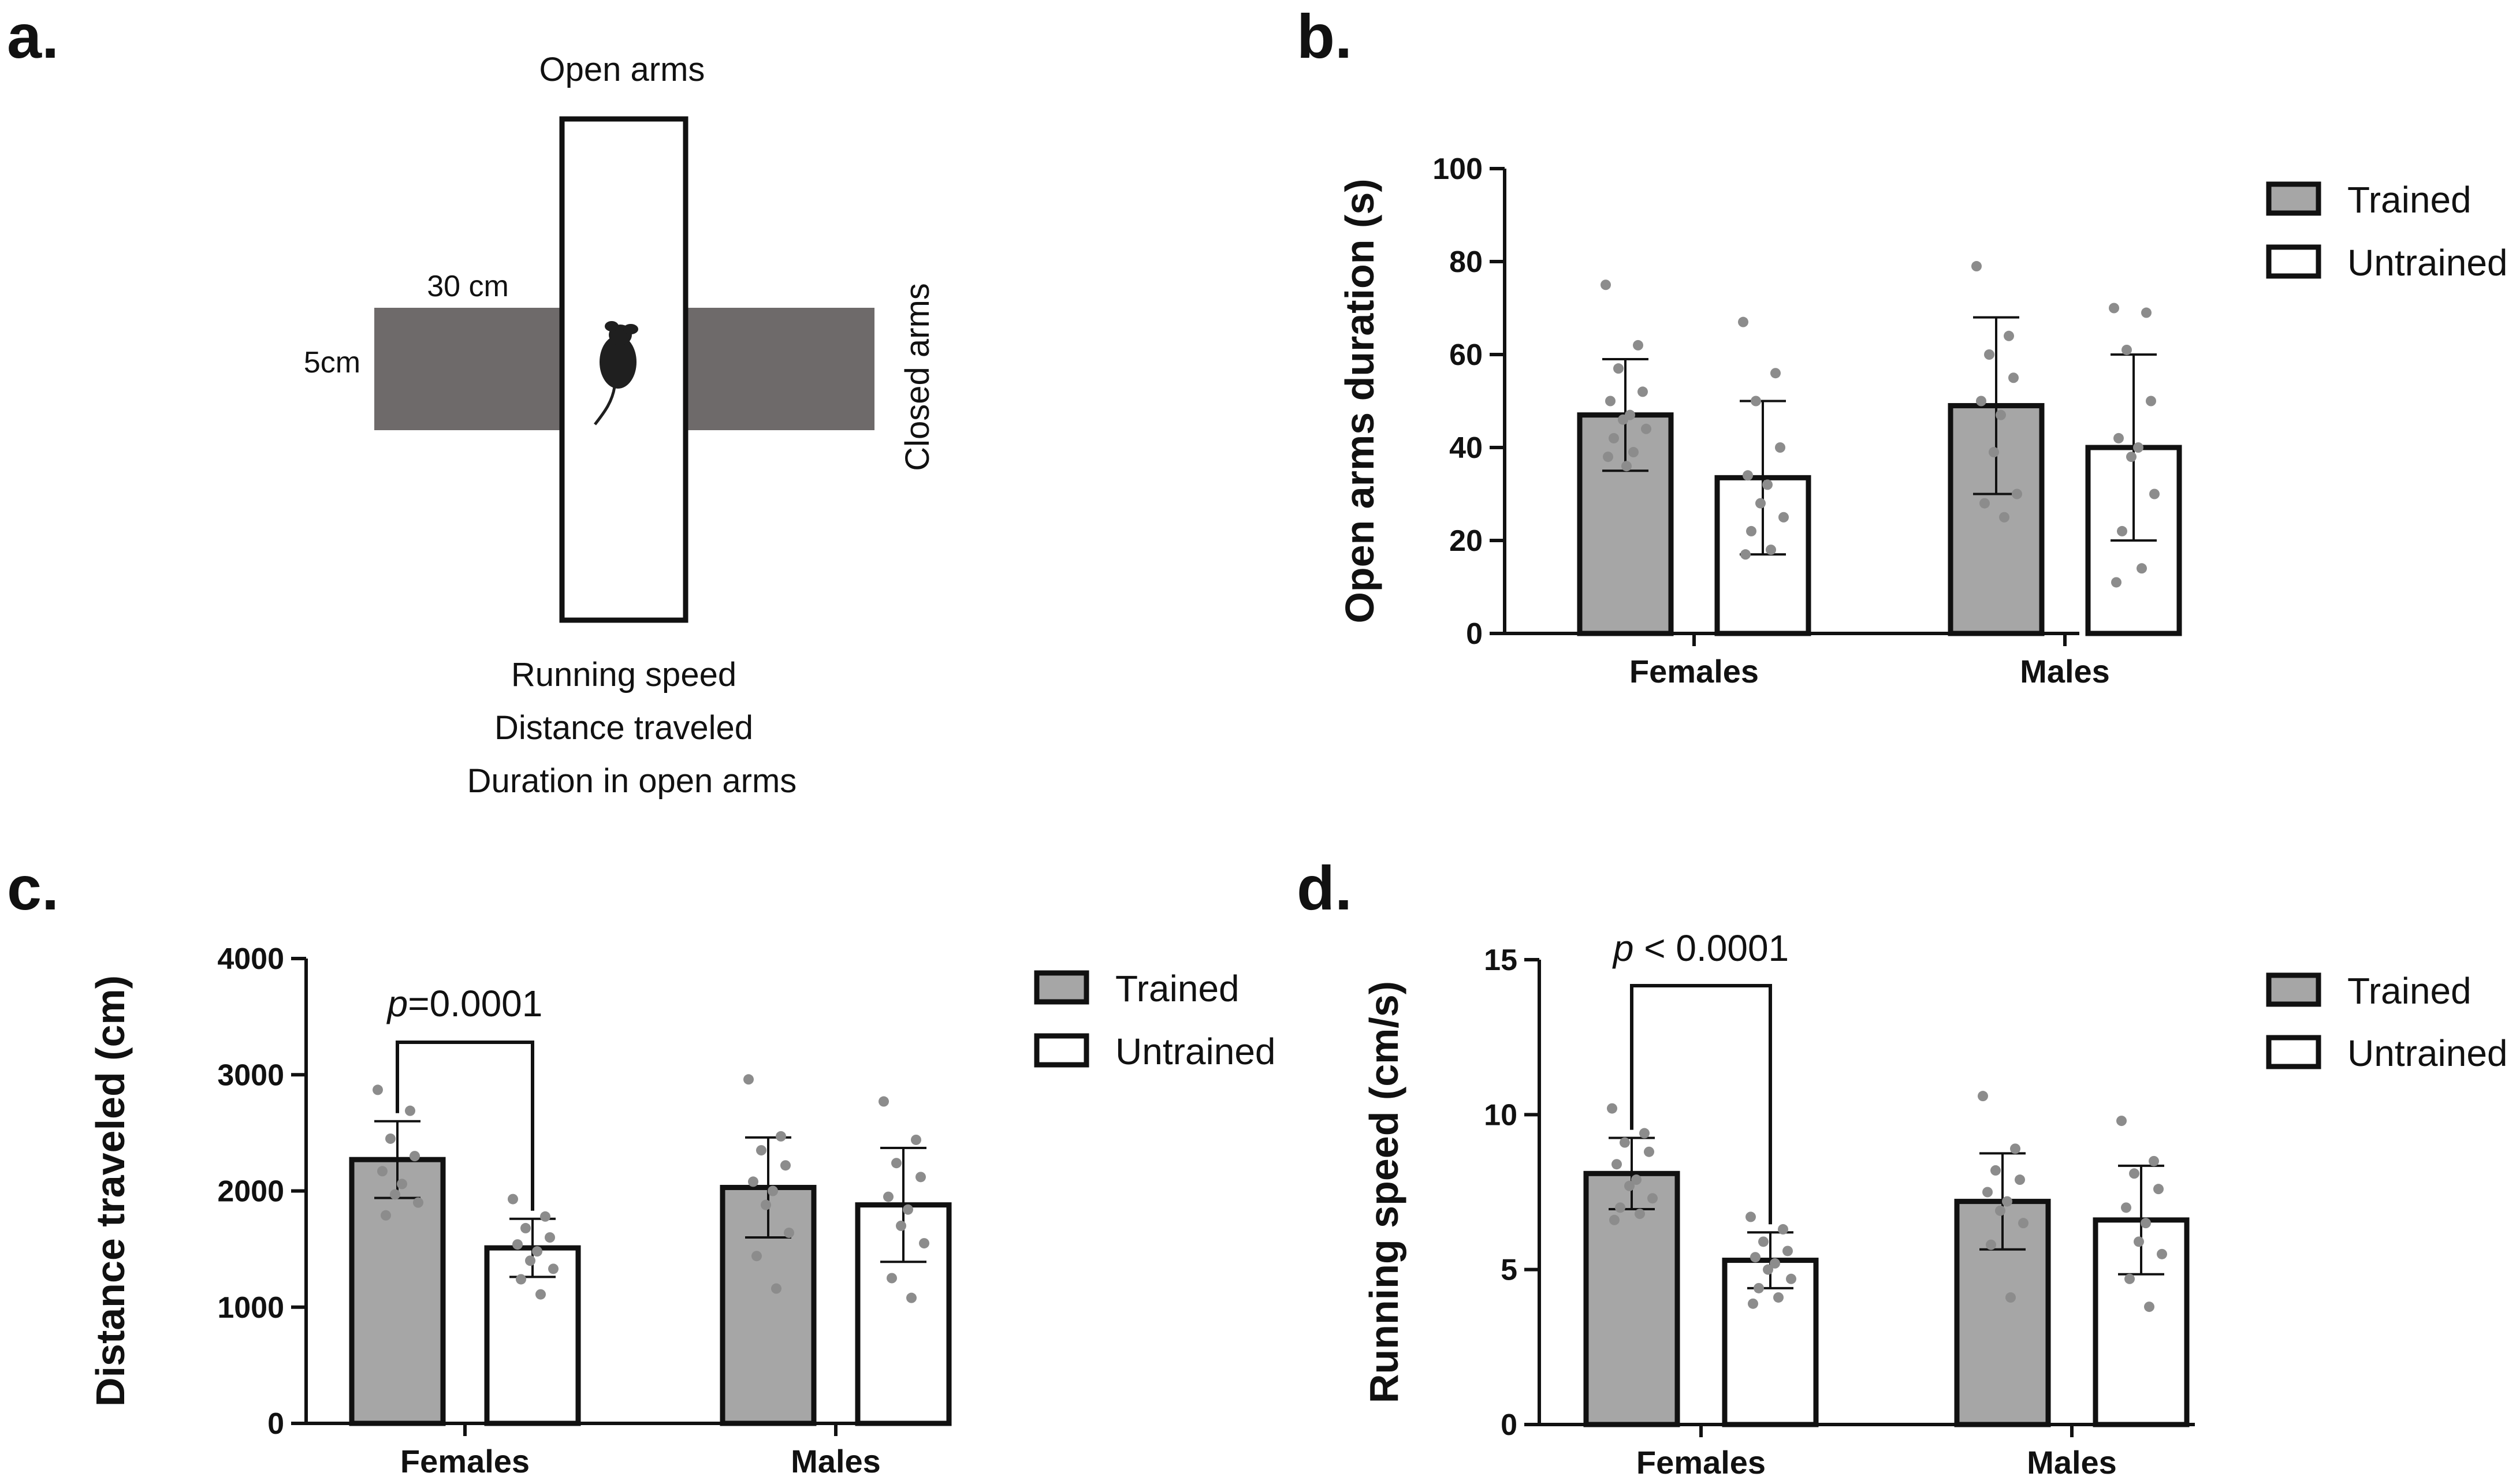 This screenshot has height=1484, width=2516. What do you see at coordinates (332, 362) in the screenshot?
I see `arm-width-label: 5cm` at bounding box center [332, 362].